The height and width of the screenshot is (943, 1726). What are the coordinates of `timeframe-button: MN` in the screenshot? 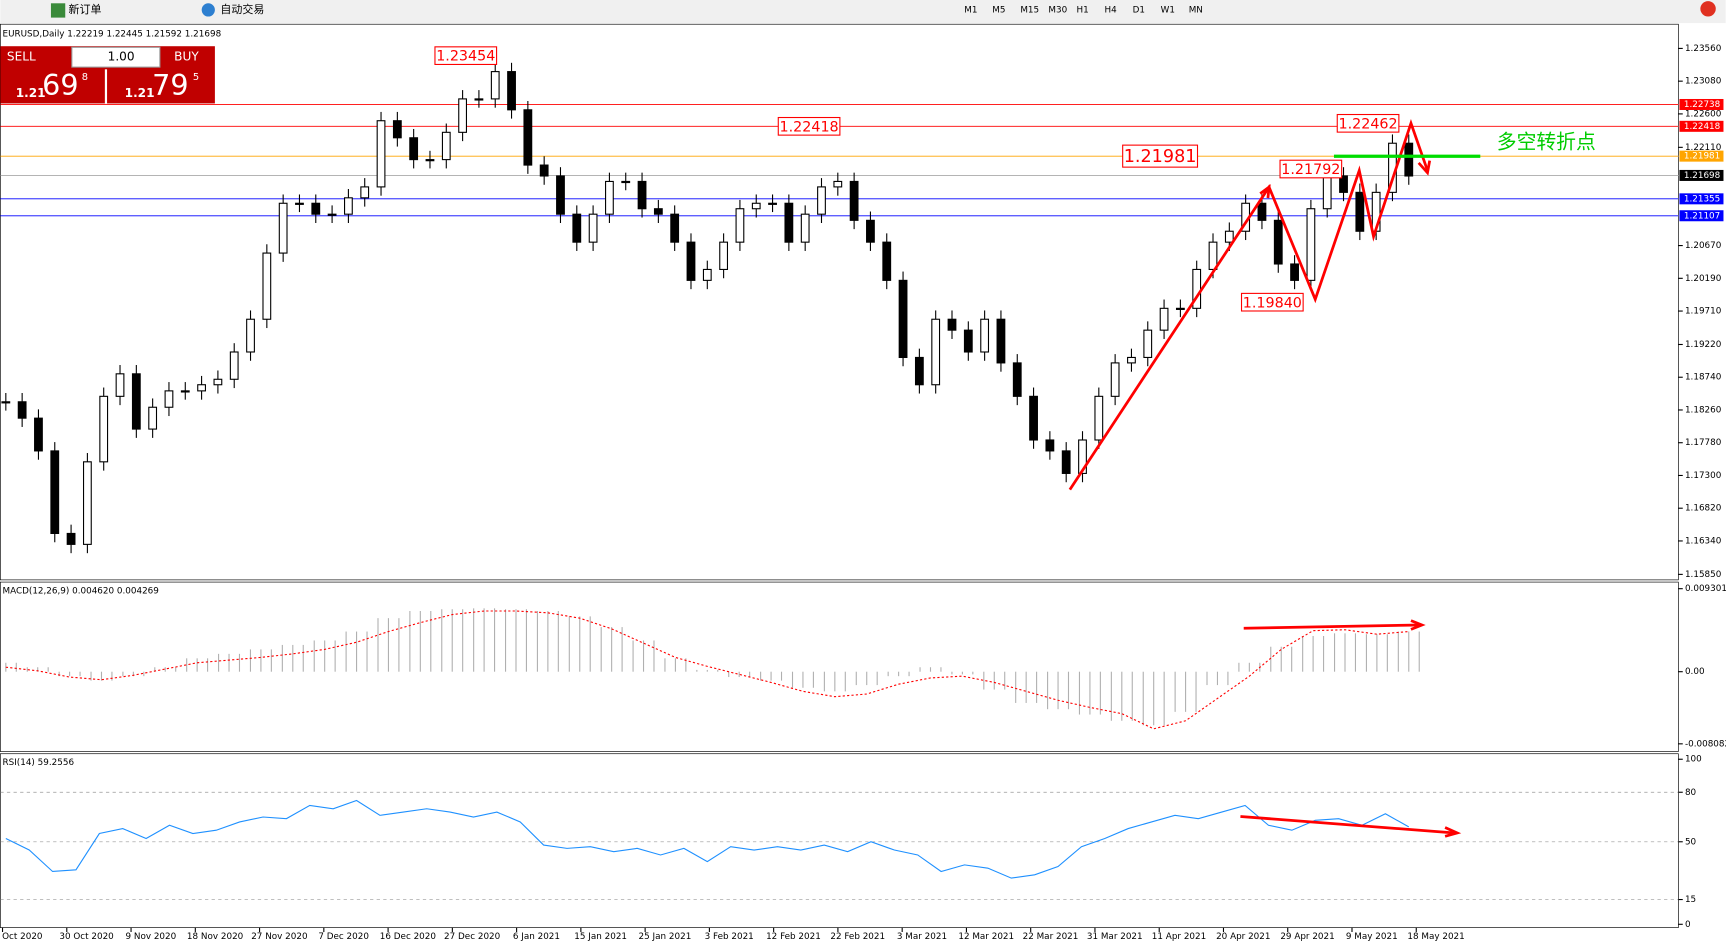 It's located at (1196, 10).